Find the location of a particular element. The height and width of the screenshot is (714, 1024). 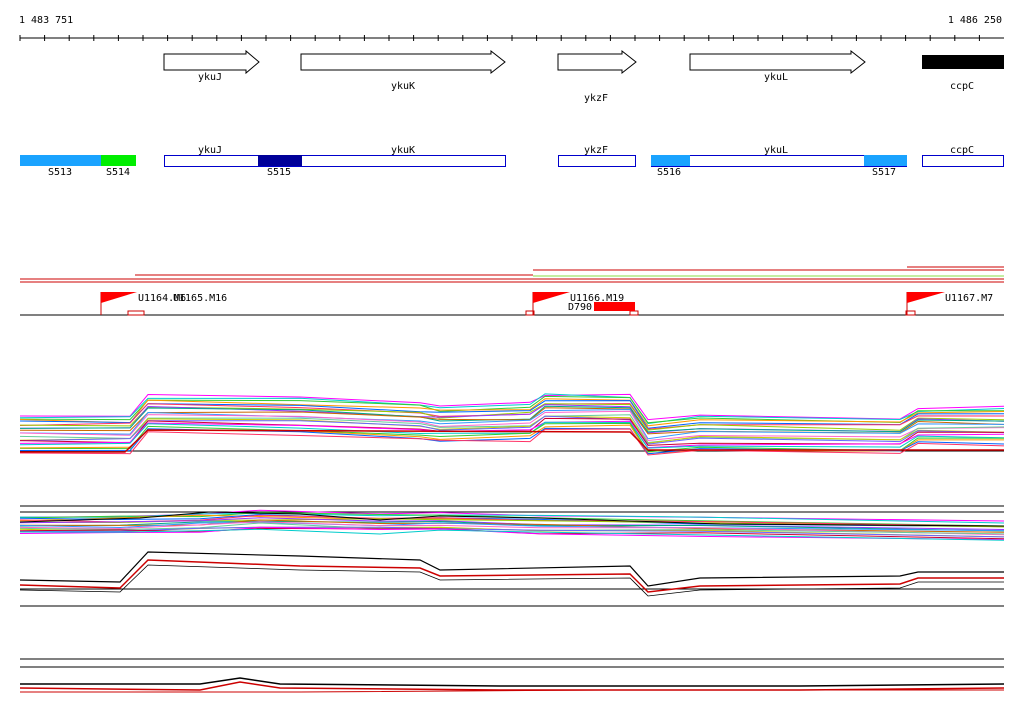

gene-arrow-ykuK is located at coordinates (403, 62).